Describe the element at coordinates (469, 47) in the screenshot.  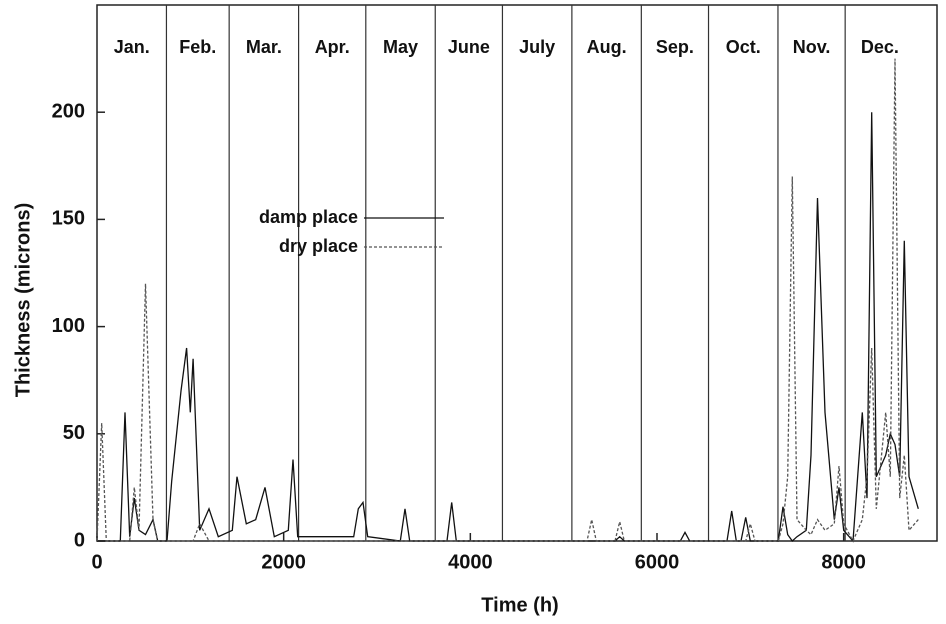
I see `month-label: June` at that location.